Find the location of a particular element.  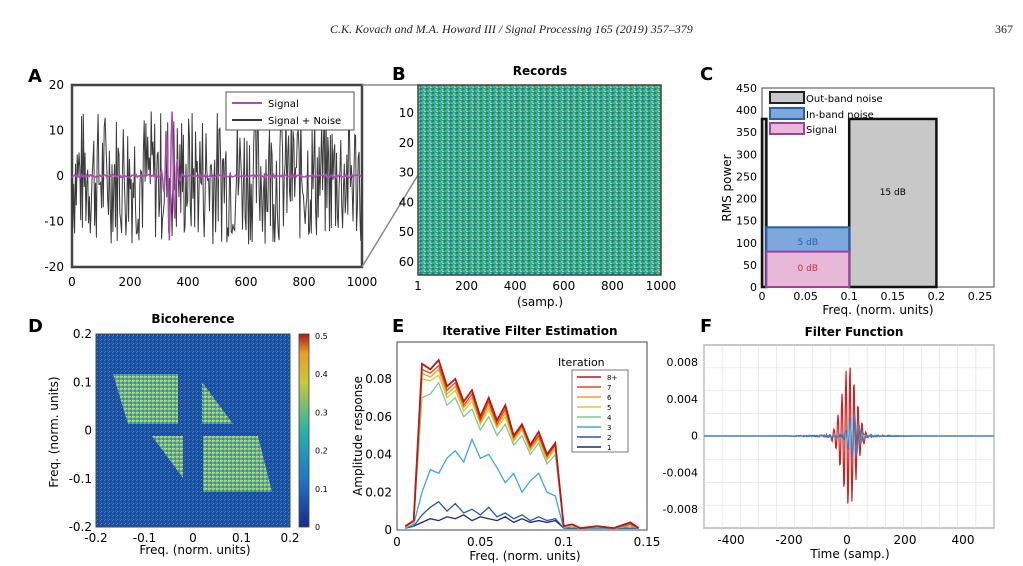

panel-F-yticks: 0.008 0.004 0 -0.004 -0.008 is located at coordinates (680, 436).